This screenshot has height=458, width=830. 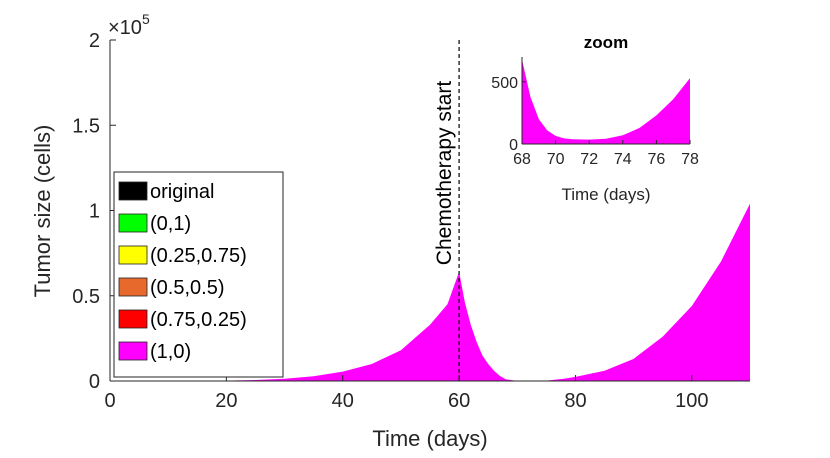 I want to click on main-x-tick-label: 40, so click(x=343, y=401).